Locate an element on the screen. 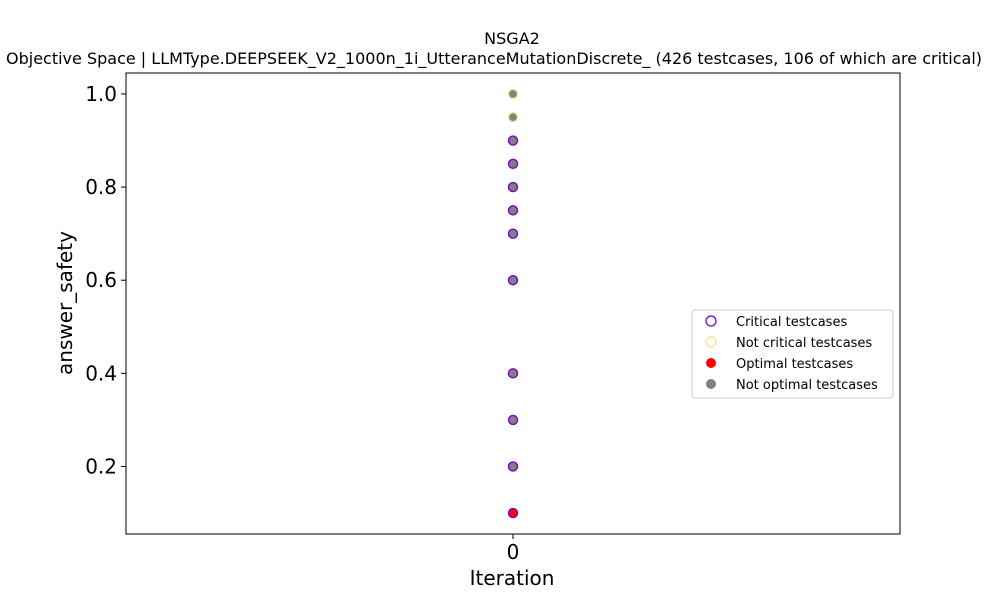 Image resolution: width=1000 pixels, height=604 pixels. legend-entry-label: Not critical testcases is located at coordinates (804, 343).